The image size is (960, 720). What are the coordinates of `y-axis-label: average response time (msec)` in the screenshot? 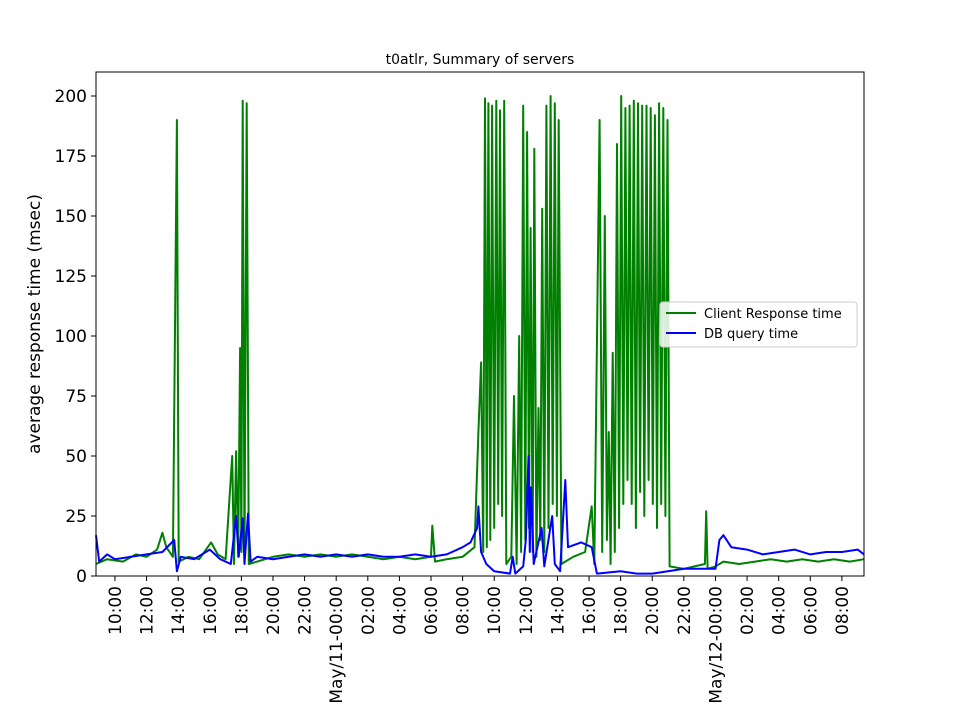 It's located at (35, 324).